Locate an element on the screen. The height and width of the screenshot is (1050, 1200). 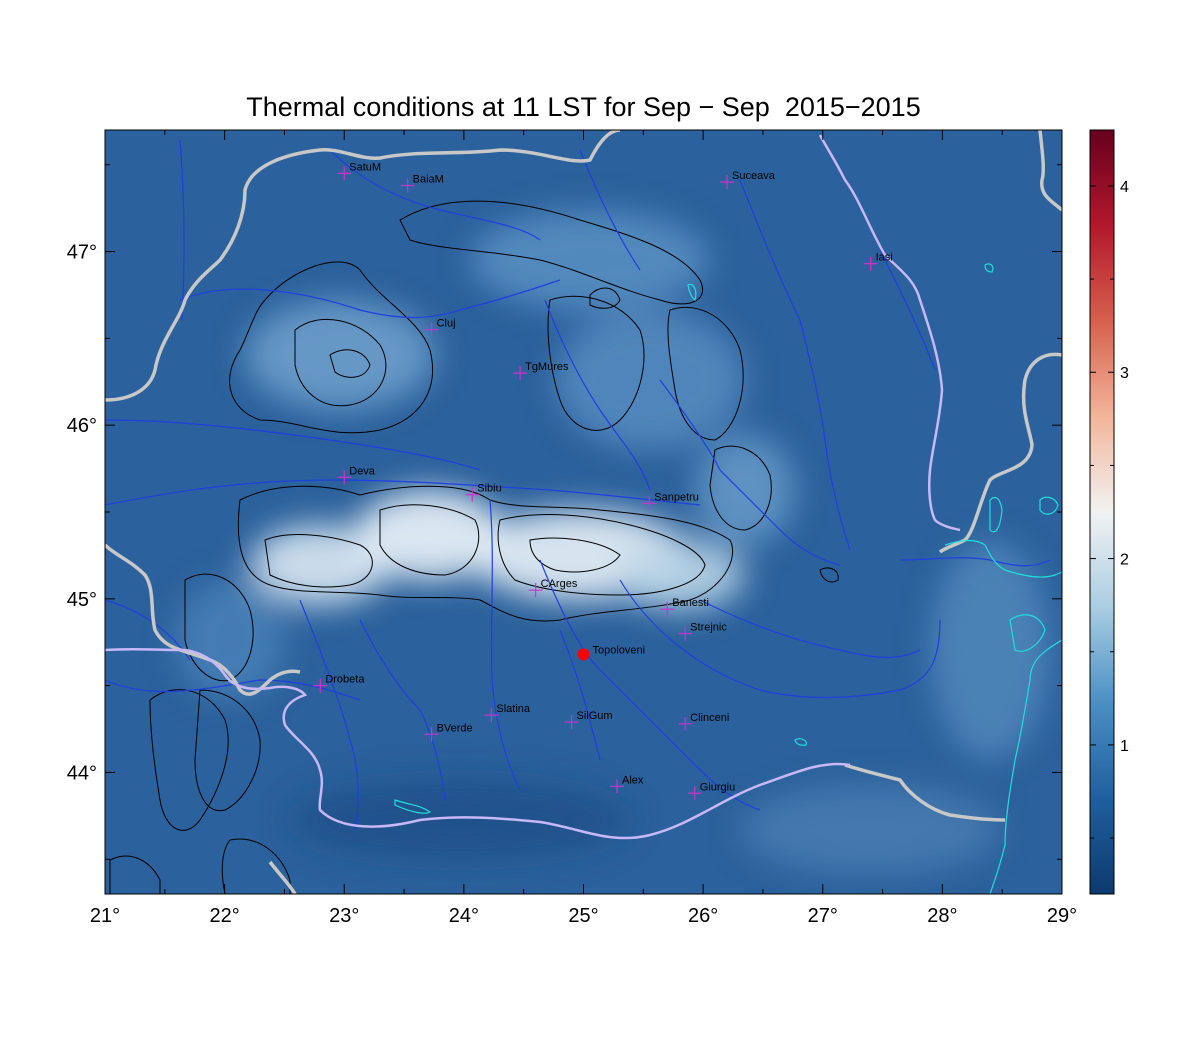
station-label: BaiaM is located at coordinates (428, 180).